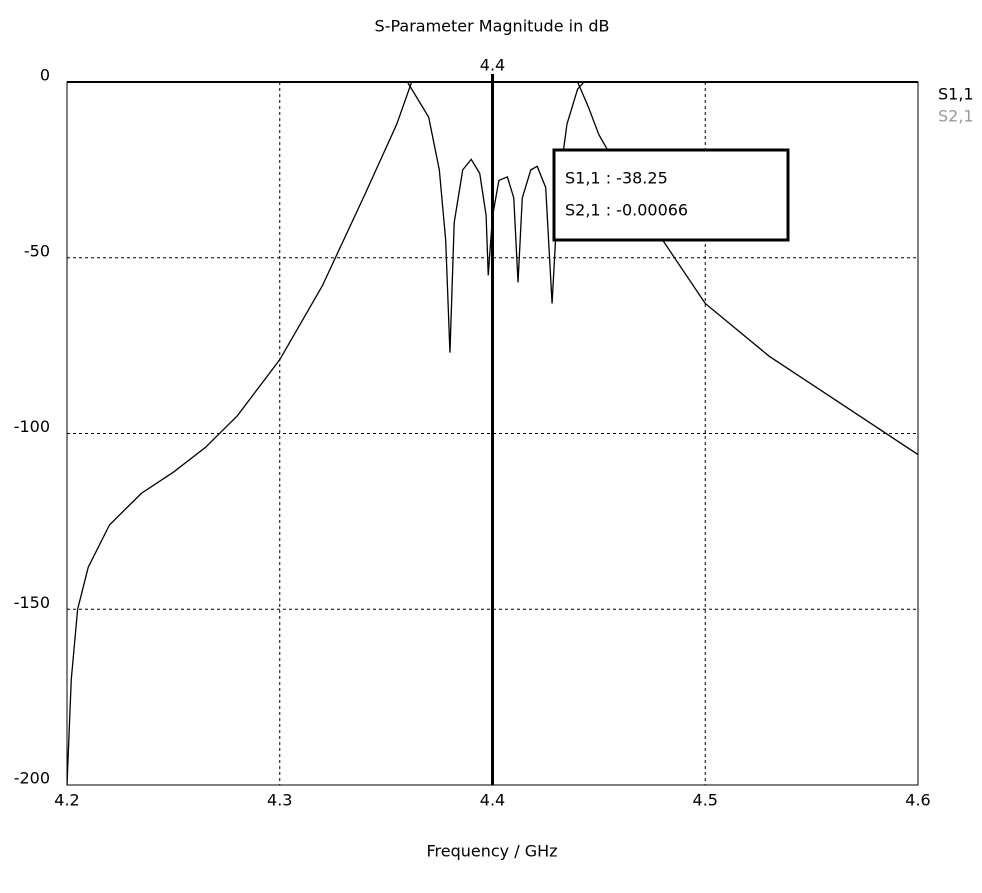 The width and height of the screenshot is (982, 893). I want to click on y-tick-label: -150, so click(32, 602).